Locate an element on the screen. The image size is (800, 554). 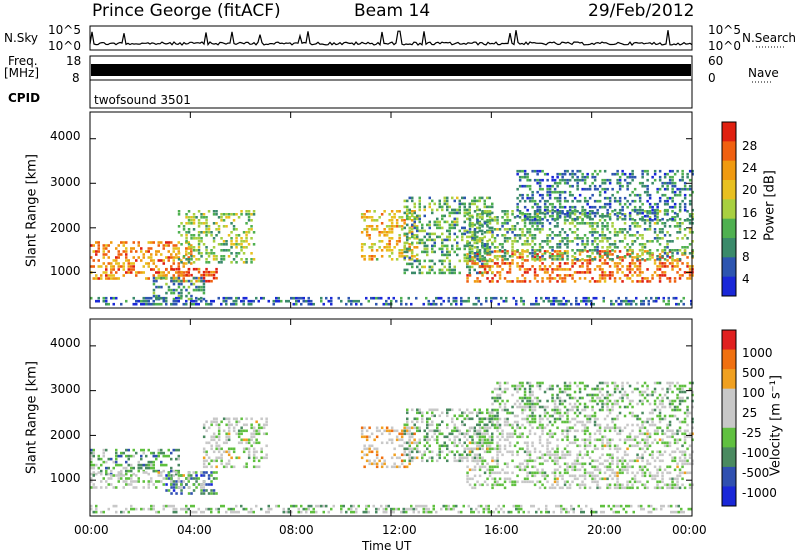
cpid-label: CPID is located at coordinates (24, 98).